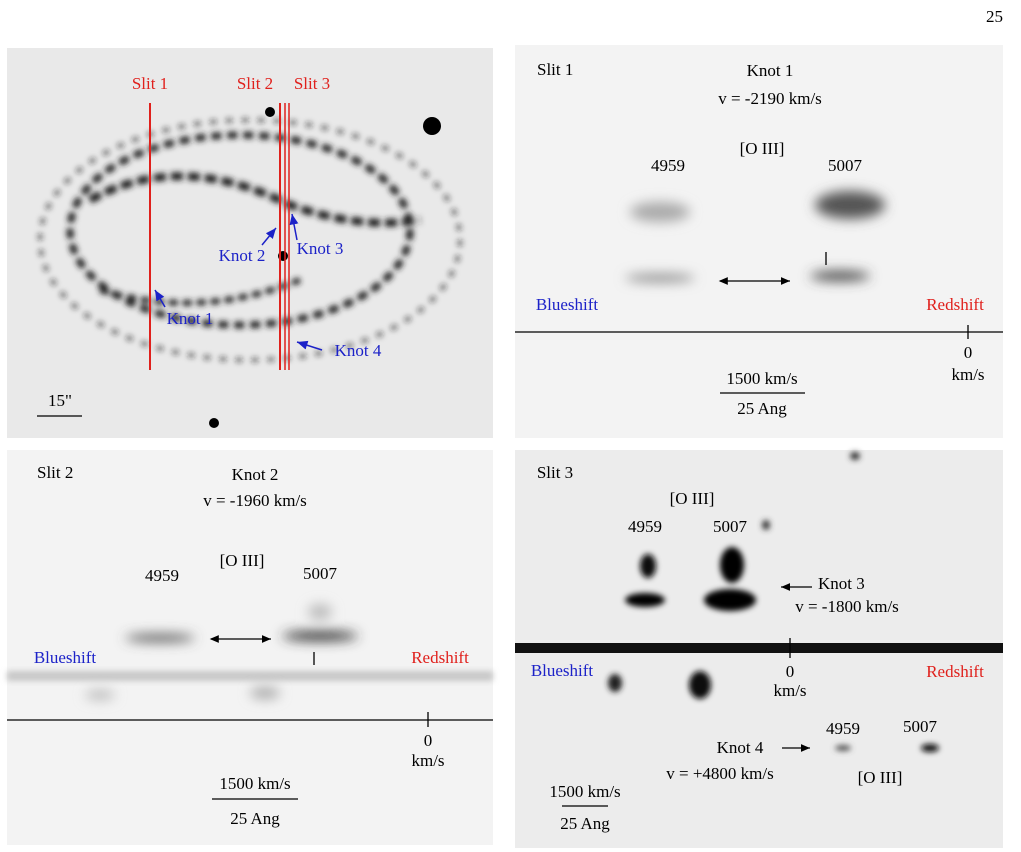 The width and height of the screenshot is (1021, 852). I want to click on nebula, so click(250, 240).